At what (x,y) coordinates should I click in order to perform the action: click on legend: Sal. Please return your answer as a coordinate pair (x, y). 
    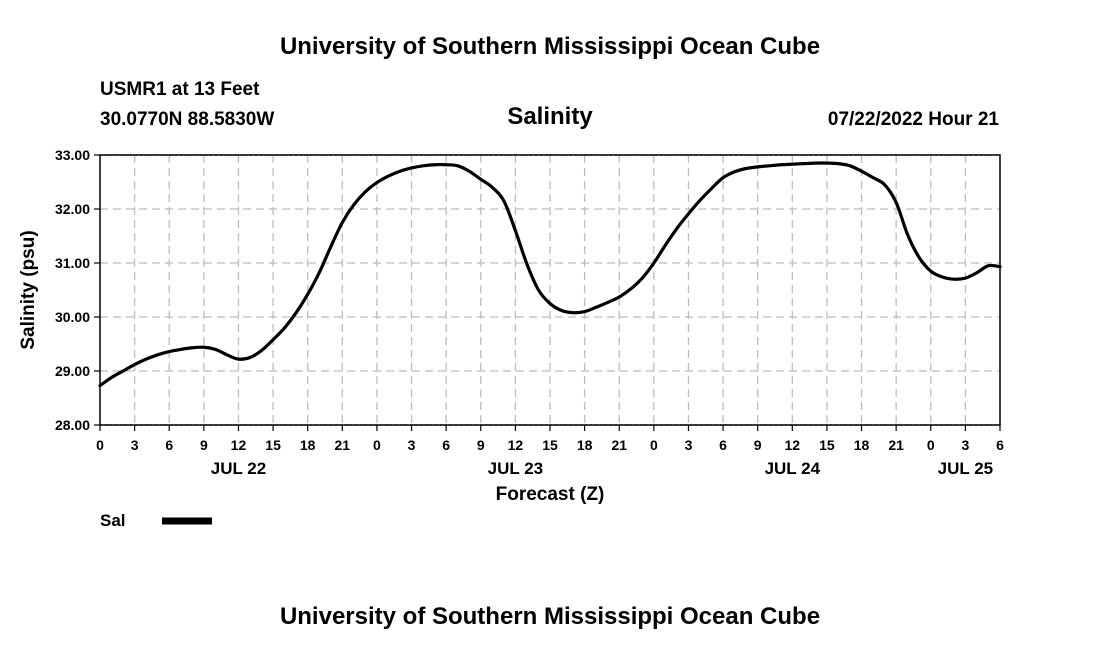
    Looking at the image, I should click on (156, 520).